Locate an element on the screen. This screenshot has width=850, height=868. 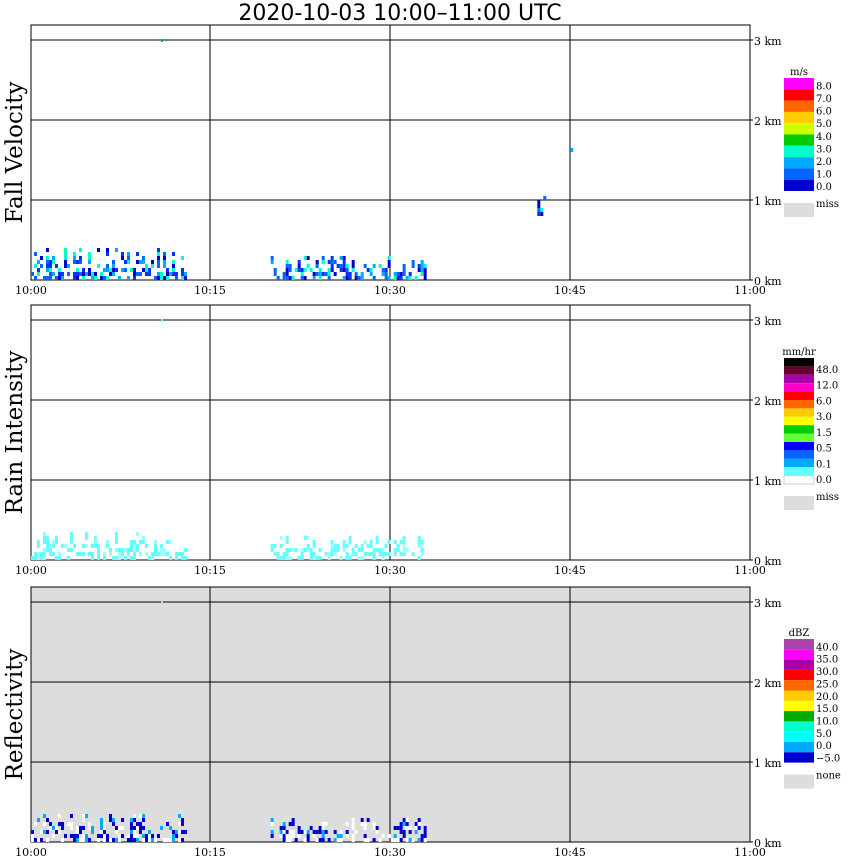
legend-label: 0.1 is located at coordinates (824, 464).